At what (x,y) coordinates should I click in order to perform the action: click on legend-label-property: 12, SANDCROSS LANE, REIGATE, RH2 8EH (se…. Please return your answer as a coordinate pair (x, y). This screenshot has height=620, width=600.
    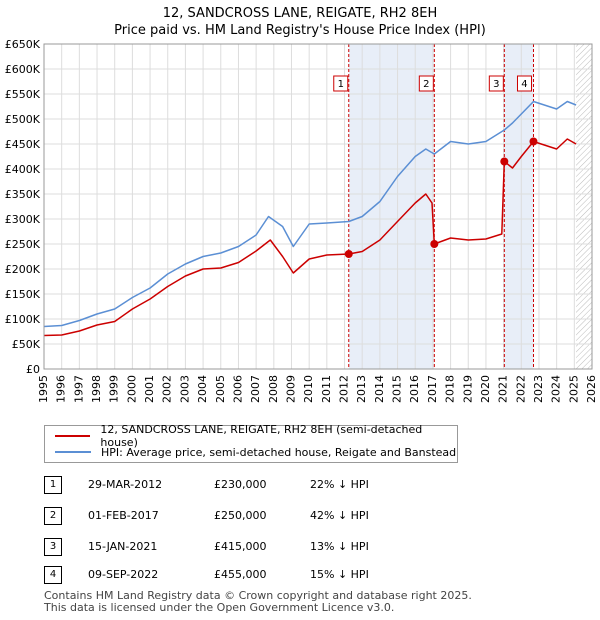
    Looking at the image, I should click on (261, 436).